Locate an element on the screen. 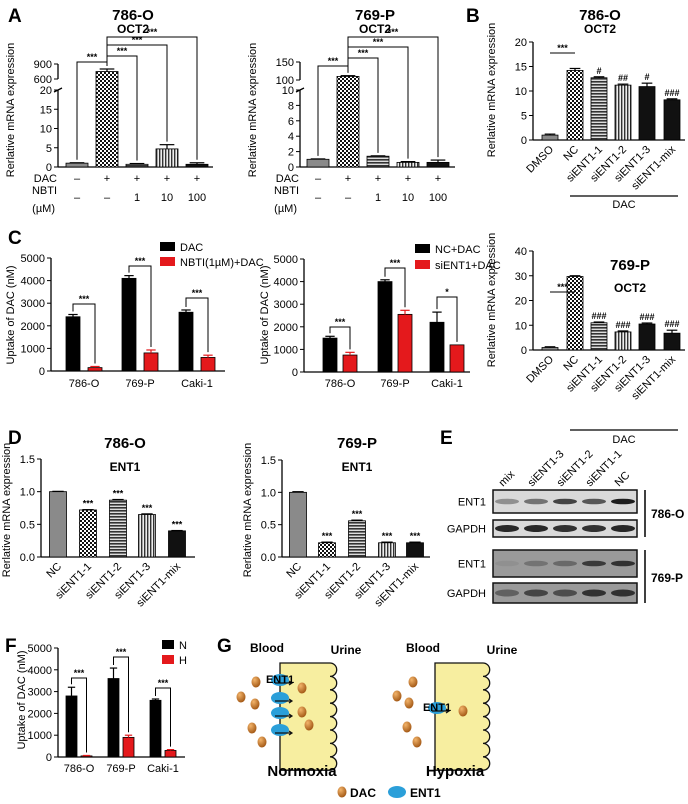 This screenshot has height=804, width=688. legend-label: siENT1+DAC is located at coordinates (468, 266).